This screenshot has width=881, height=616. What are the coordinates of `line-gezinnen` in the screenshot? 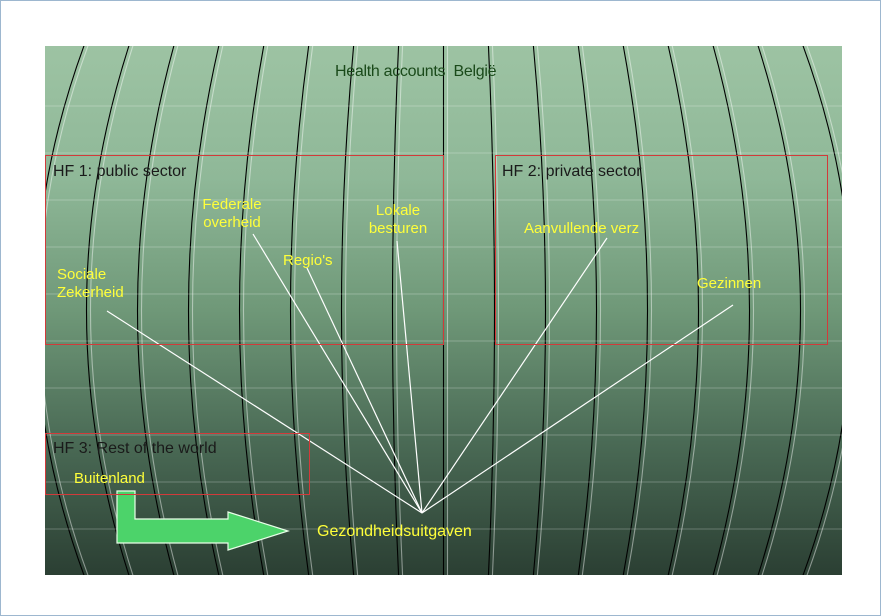 It's located at (577, 409).